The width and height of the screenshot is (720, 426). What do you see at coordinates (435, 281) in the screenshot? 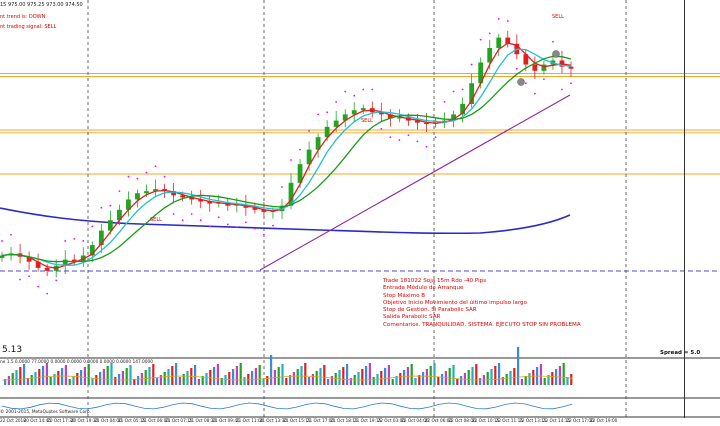
I see `note-line: Trade 181022 Soja 15m Rdo -40 Pips` at bounding box center [435, 281].